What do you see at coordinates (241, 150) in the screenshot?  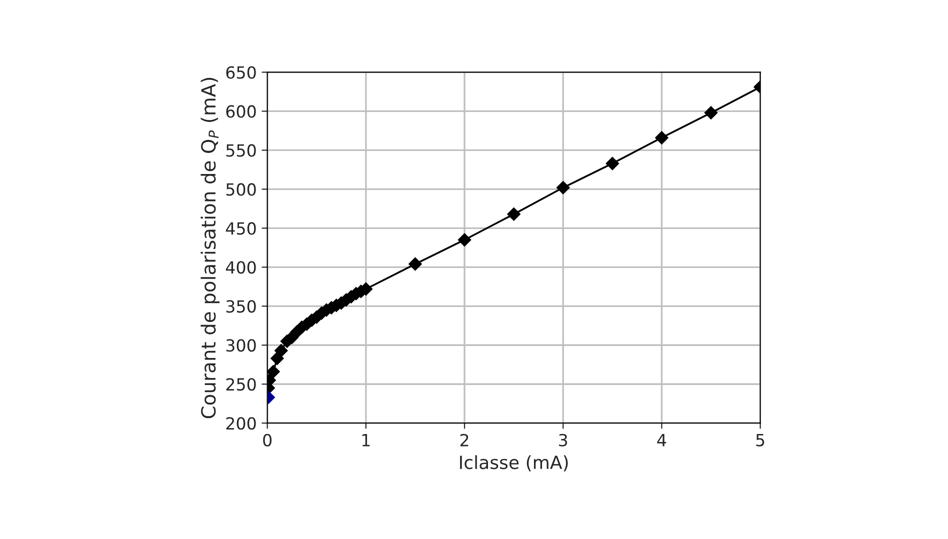 I see `y-tick-label: 550` at bounding box center [241, 150].